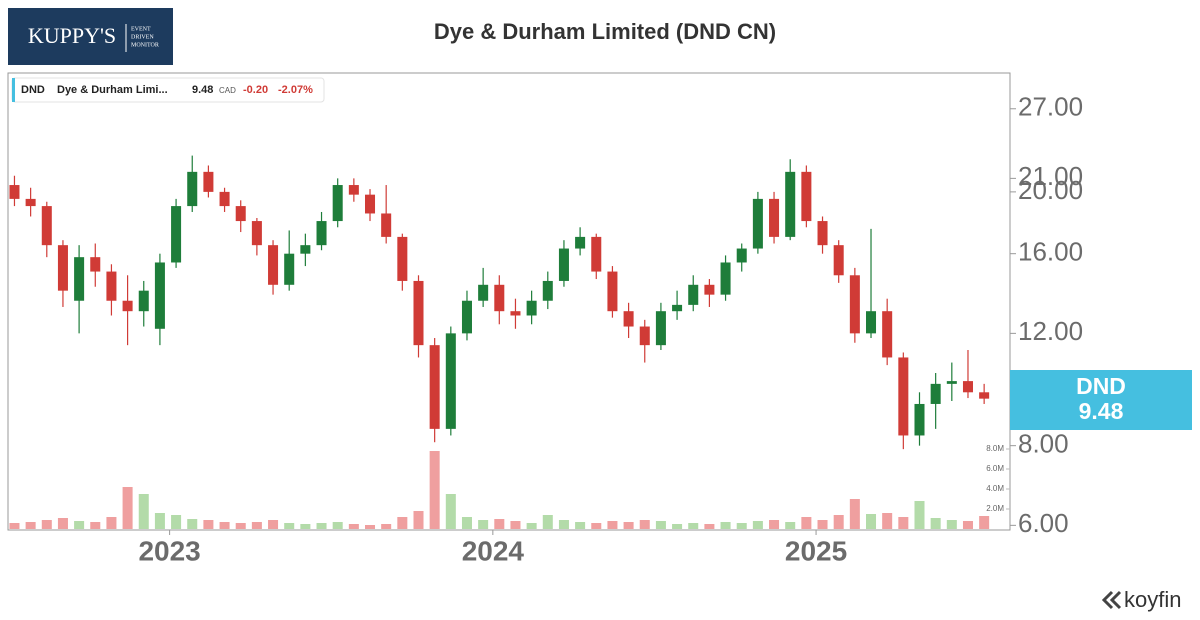  What do you see at coordinates (141, 29) in the screenshot?
I see `logo-tagline: EVENT` at bounding box center [141, 29].